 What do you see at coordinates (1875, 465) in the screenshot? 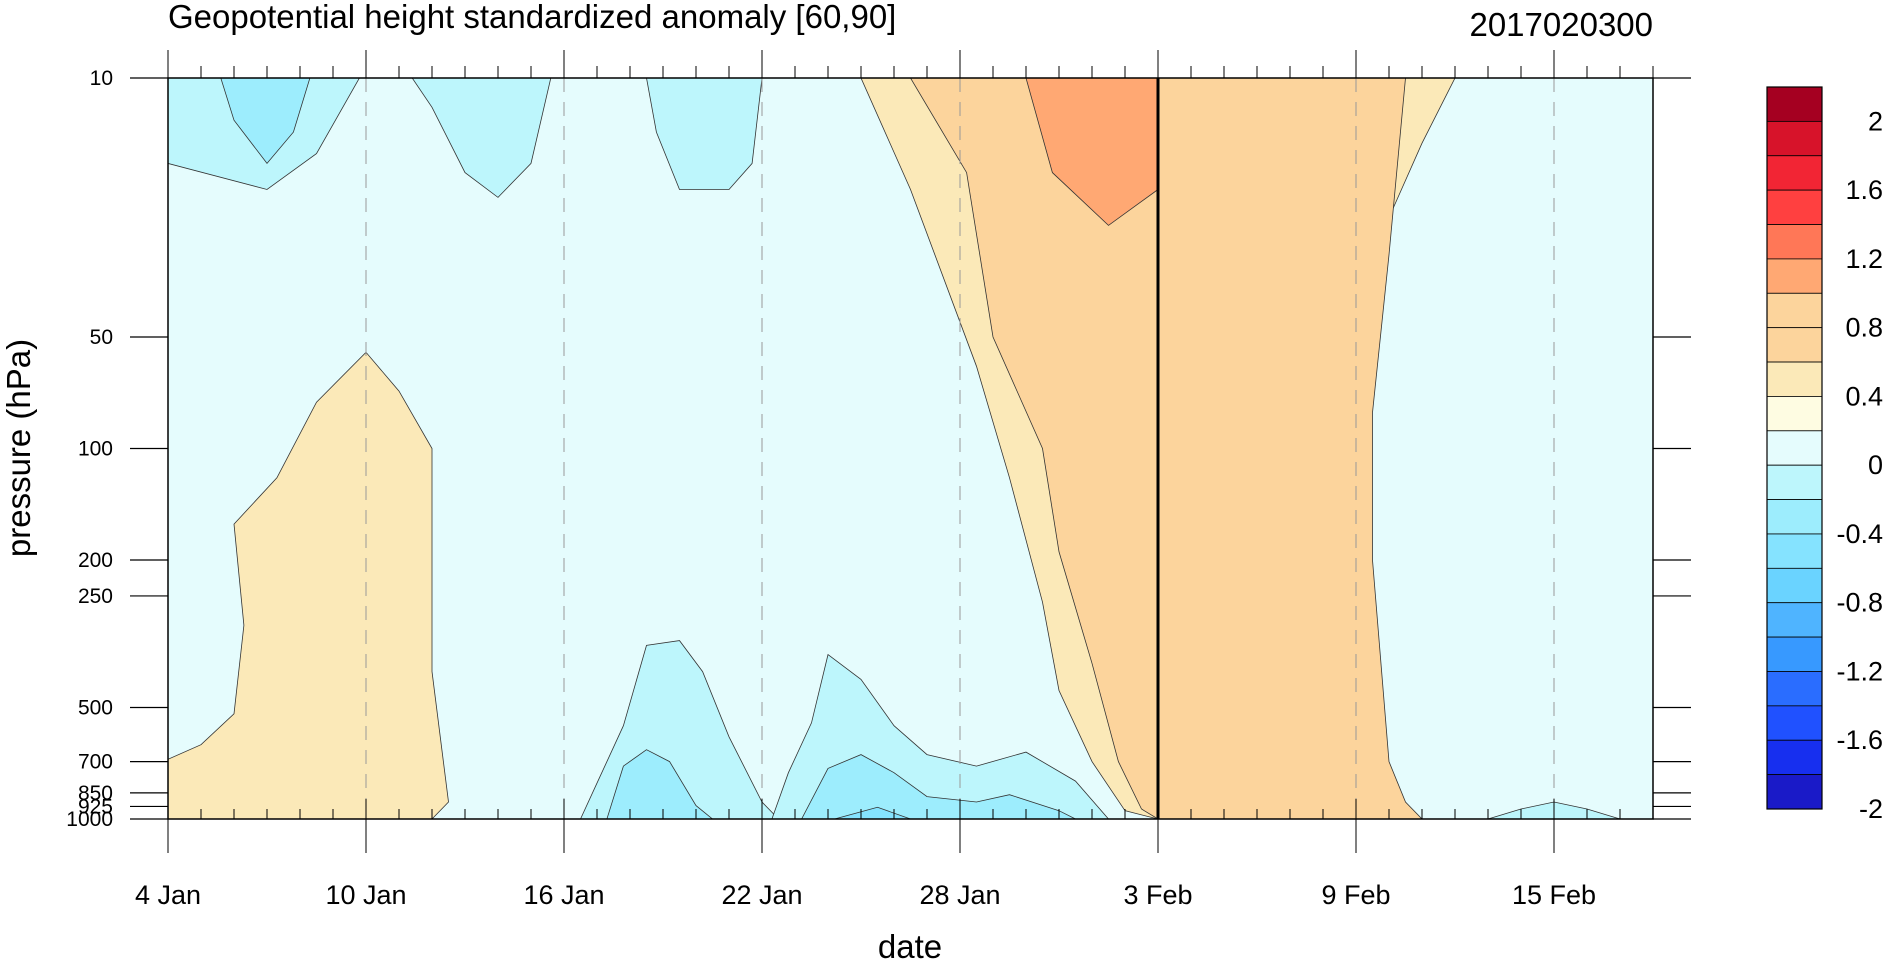
I see `colorbar-label: 0` at bounding box center [1875, 465].